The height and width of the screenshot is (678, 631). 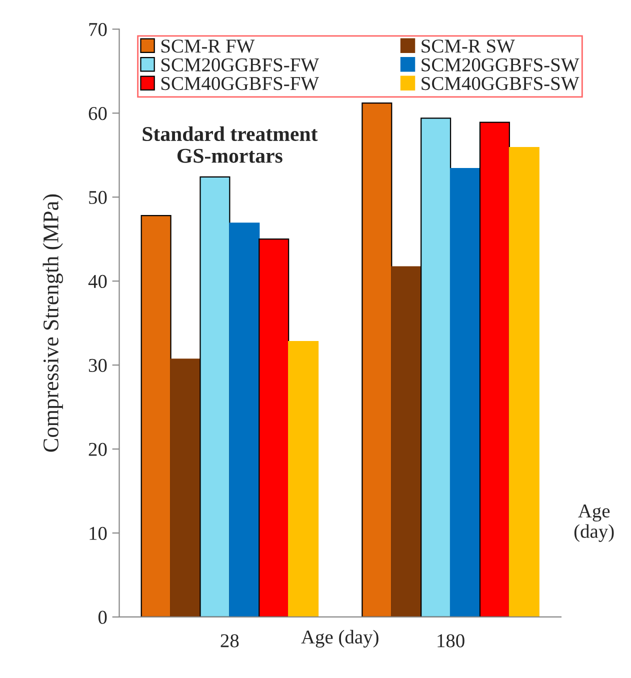 I want to click on annotation: Standard treatment GS-mortars, so click(x=230, y=144).